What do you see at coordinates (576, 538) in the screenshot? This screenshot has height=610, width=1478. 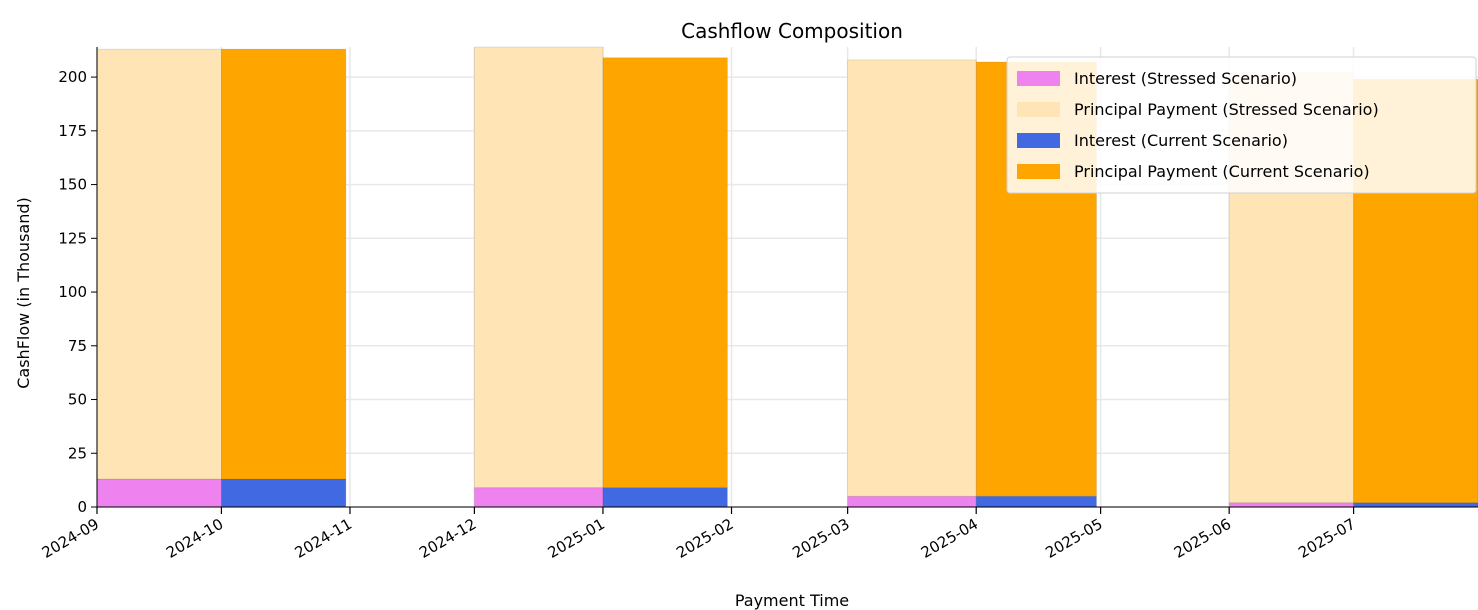 I see `x-tick-label: 2025-01` at bounding box center [576, 538].